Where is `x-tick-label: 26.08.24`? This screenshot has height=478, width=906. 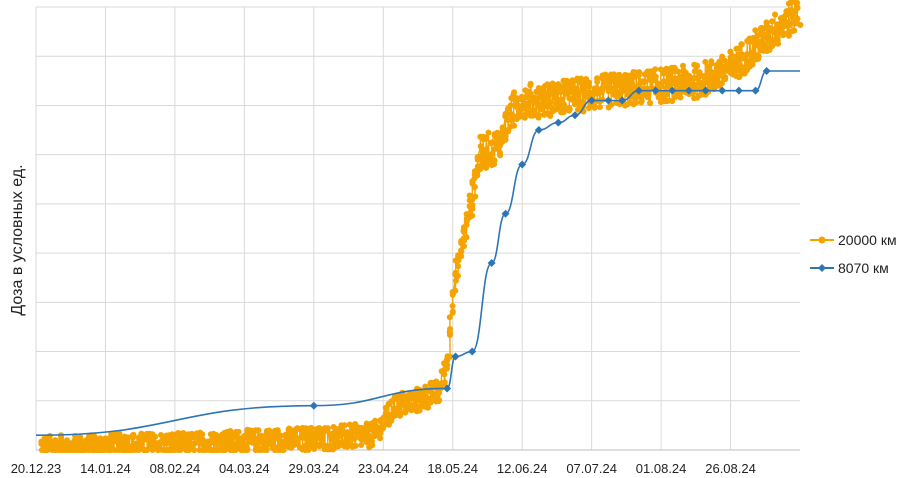 x-tick-label: 26.08.24 is located at coordinates (730, 468).